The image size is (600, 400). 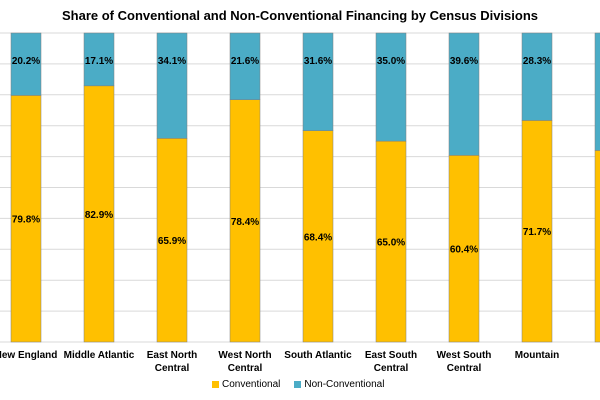 I want to click on data-label: 78.4%, so click(x=245, y=222).